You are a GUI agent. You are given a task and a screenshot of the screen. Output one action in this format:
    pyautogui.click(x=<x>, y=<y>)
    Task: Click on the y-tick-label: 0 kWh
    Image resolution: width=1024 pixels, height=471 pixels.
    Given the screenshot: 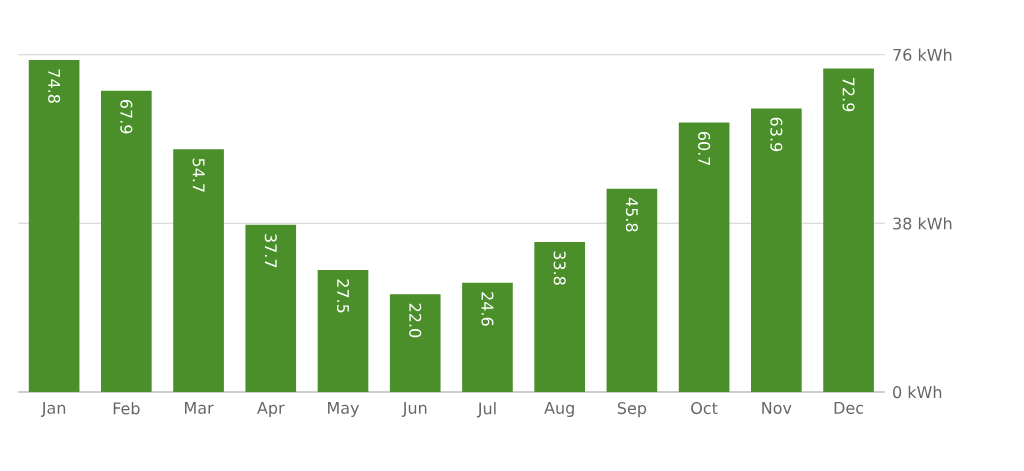 What is the action you would take?
    pyautogui.click(x=917, y=392)
    